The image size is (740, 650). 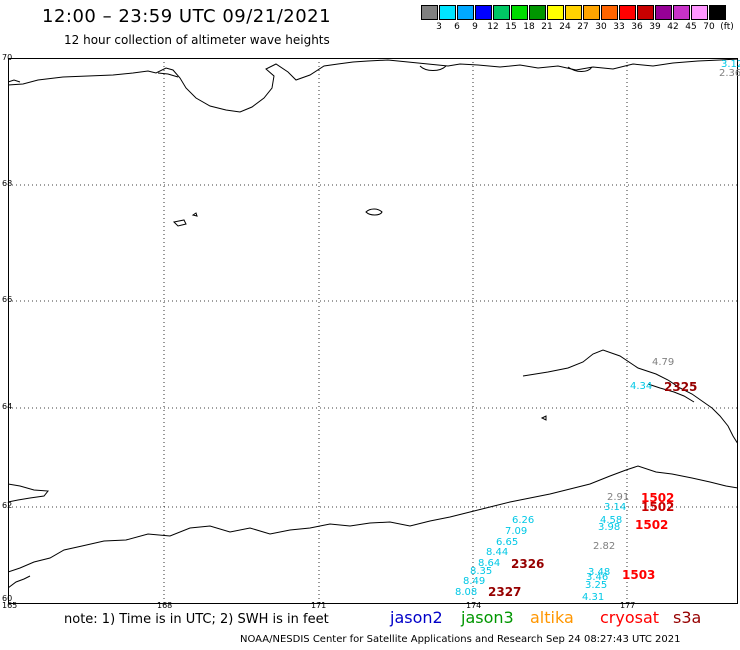 I want to click on lat-label-60: 60, so click(x=7, y=598).